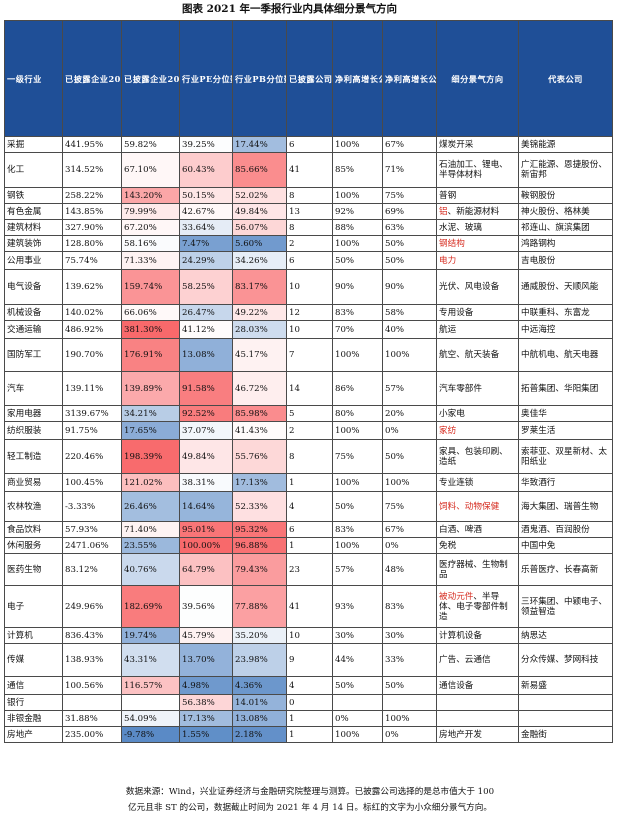  What do you see at coordinates (309, 355) in the screenshot?
I see `company-count-cell: 7` at bounding box center [309, 355].